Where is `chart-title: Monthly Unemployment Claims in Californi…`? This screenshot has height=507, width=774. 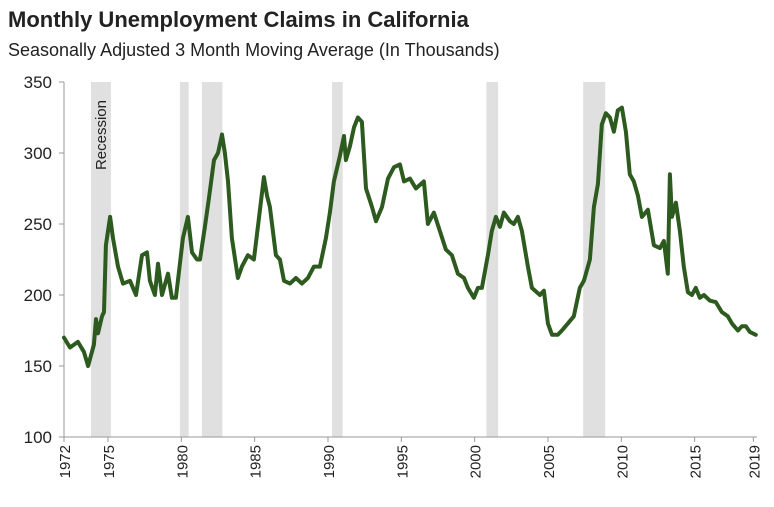 chart-title: Monthly Unemployment Claims in Californi… is located at coordinates (239, 19).